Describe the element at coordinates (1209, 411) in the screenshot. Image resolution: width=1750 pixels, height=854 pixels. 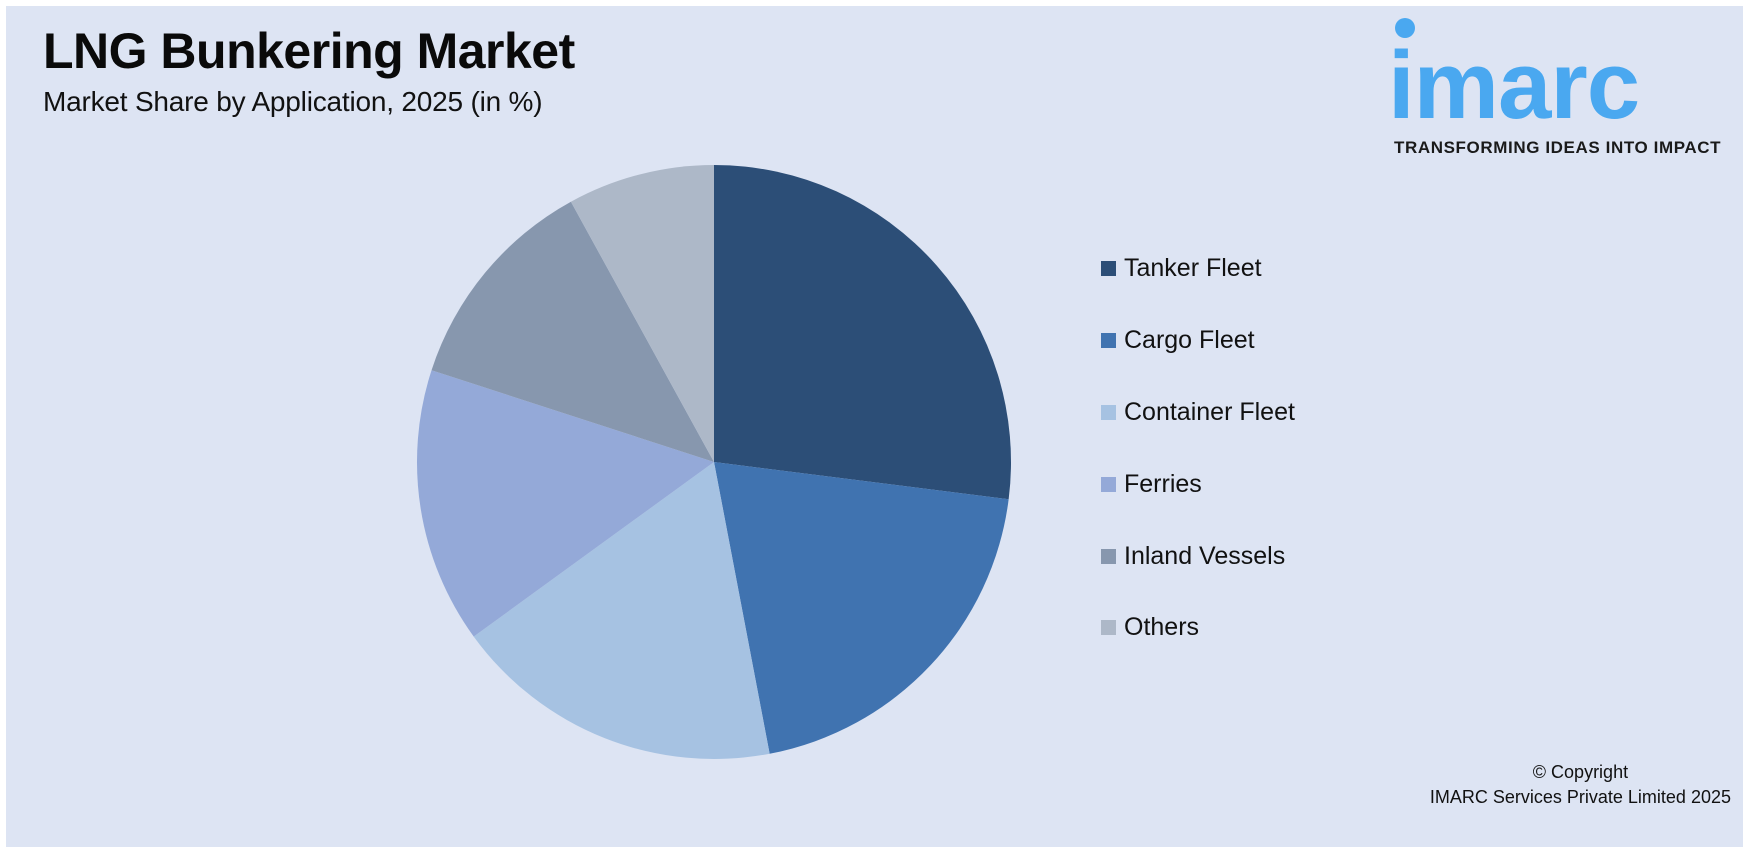
I see `legend-label: Container Fleet` at that location.